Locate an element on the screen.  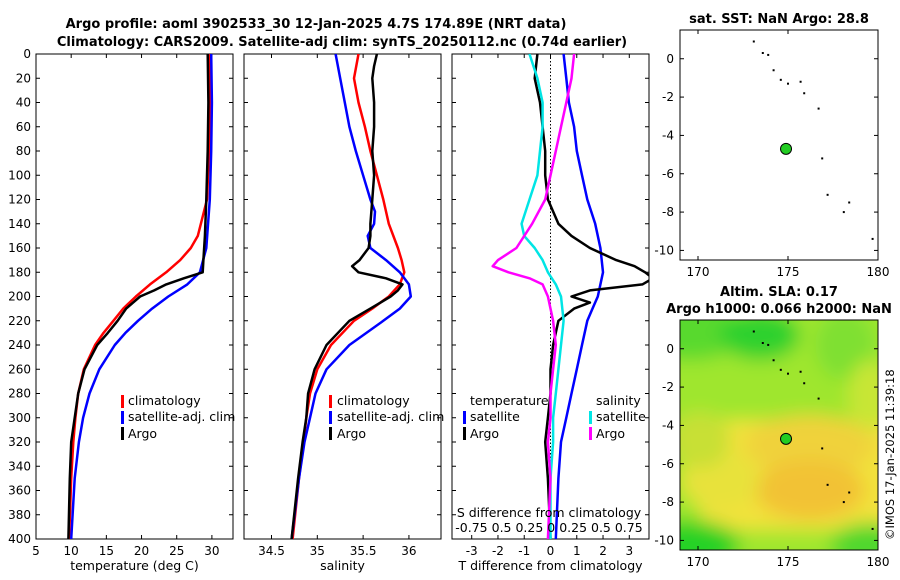
legend-swatch-t-argo is located at coordinates (464, 433).